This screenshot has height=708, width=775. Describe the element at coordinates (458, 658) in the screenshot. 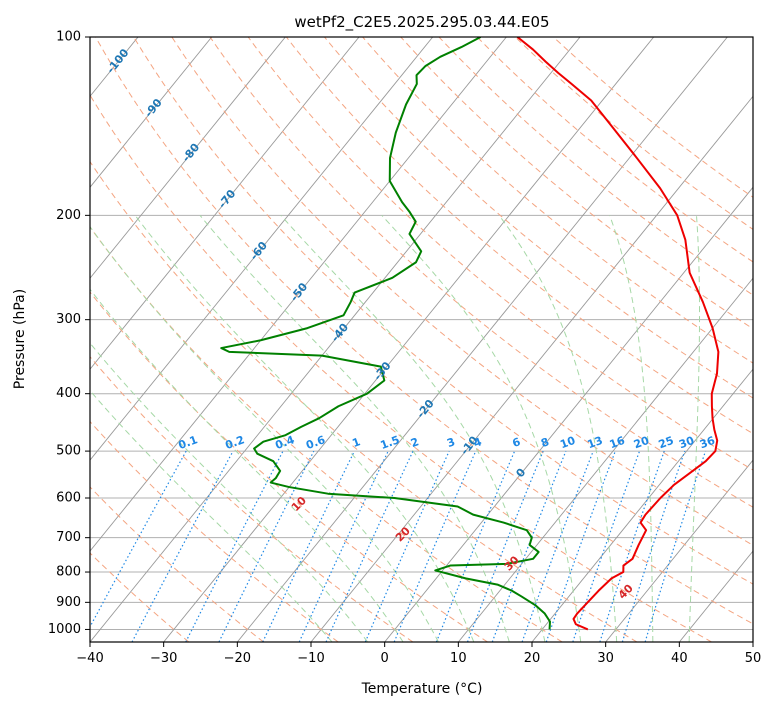

I see `x-tick-label: 10` at that location.